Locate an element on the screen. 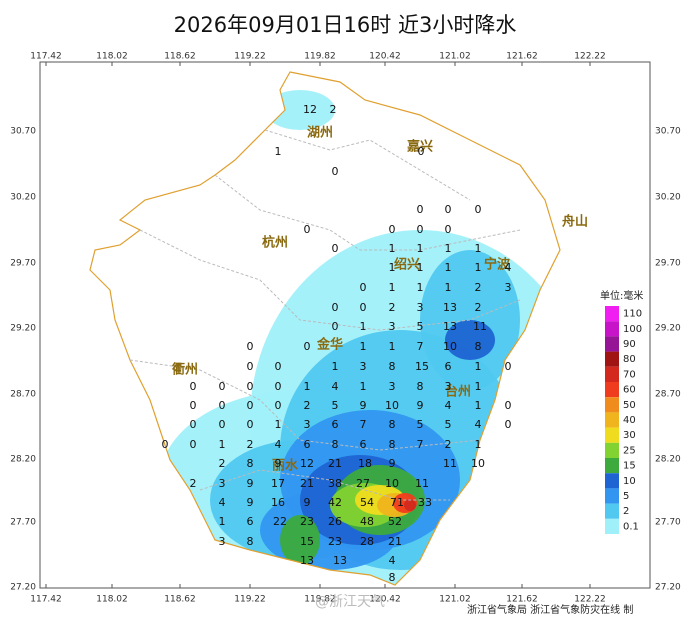  station-value: 11 is located at coordinates (450, 463).